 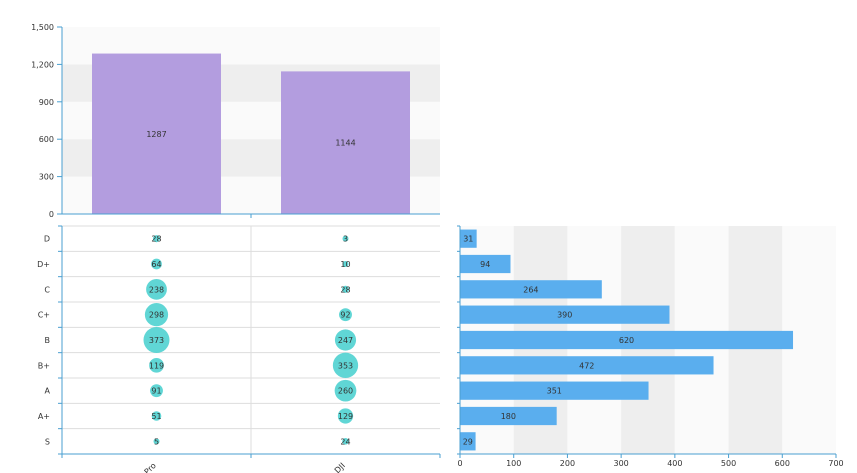 What do you see at coordinates (459, 463) in the screenshot?
I see `x-tick-label: 0` at bounding box center [459, 463].